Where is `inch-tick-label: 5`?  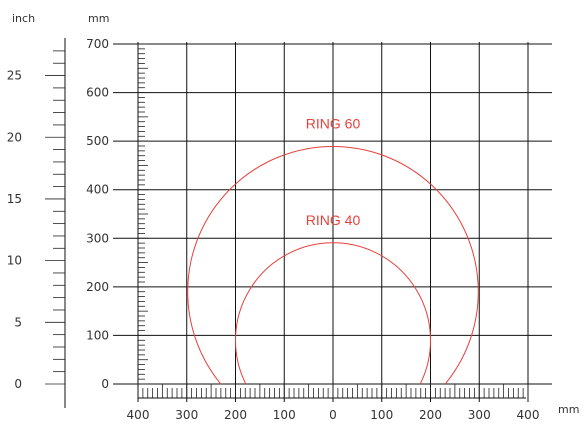
inch-tick-label: 5 is located at coordinates (18, 322).